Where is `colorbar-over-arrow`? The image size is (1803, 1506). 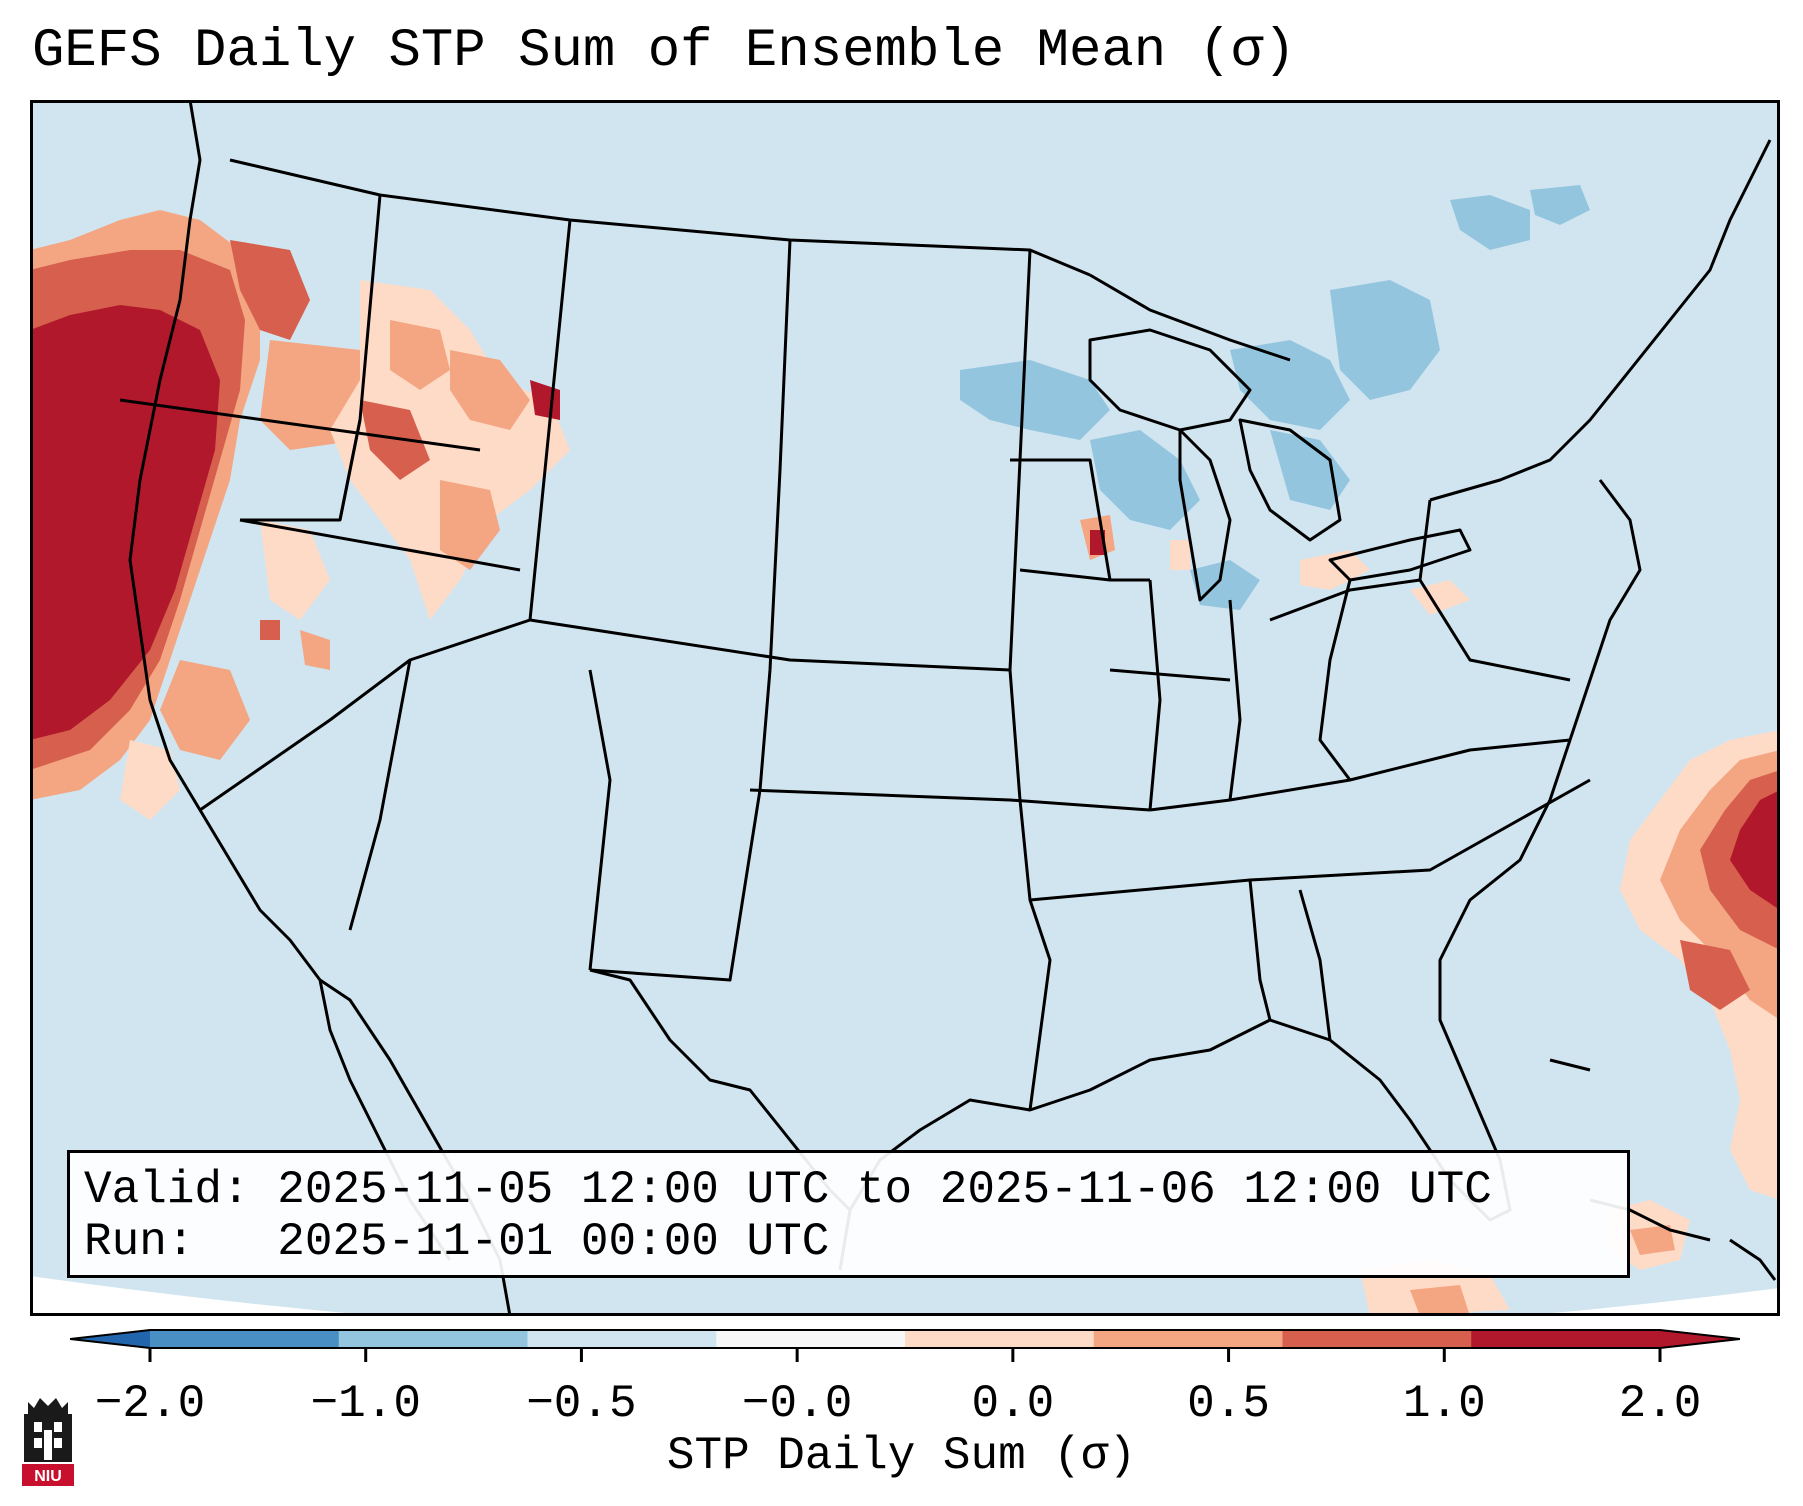
colorbar-over-arrow is located at coordinates (1700, 1339).